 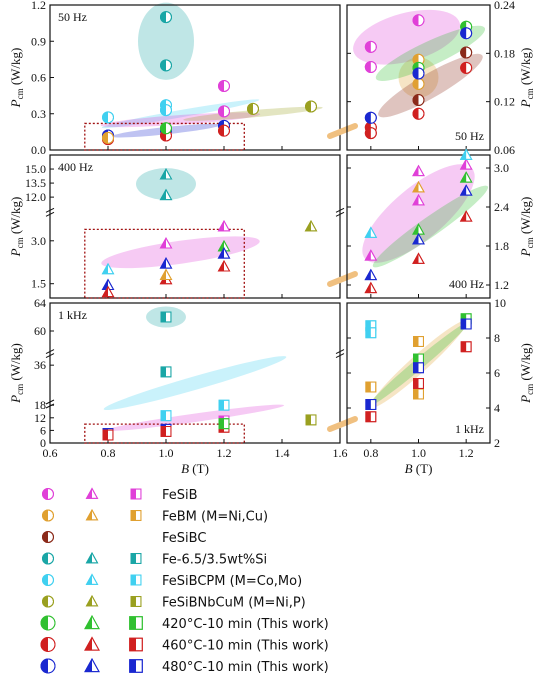 I want to click on x-axis-label: B (T), so click(x=195, y=468).